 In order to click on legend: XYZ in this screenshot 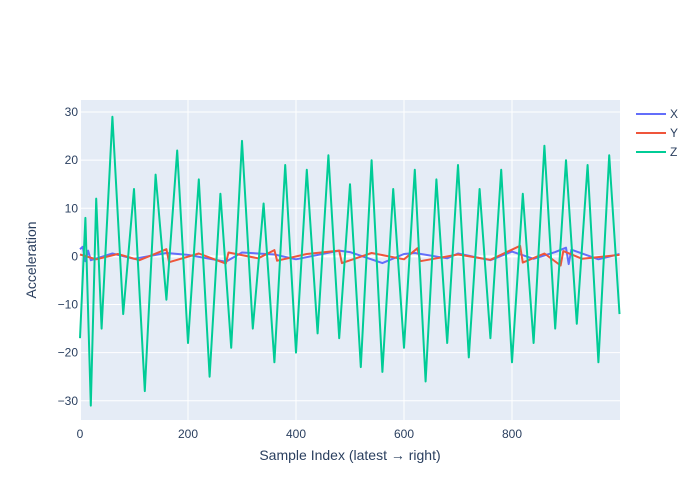, I will do `click(657, 133)`.